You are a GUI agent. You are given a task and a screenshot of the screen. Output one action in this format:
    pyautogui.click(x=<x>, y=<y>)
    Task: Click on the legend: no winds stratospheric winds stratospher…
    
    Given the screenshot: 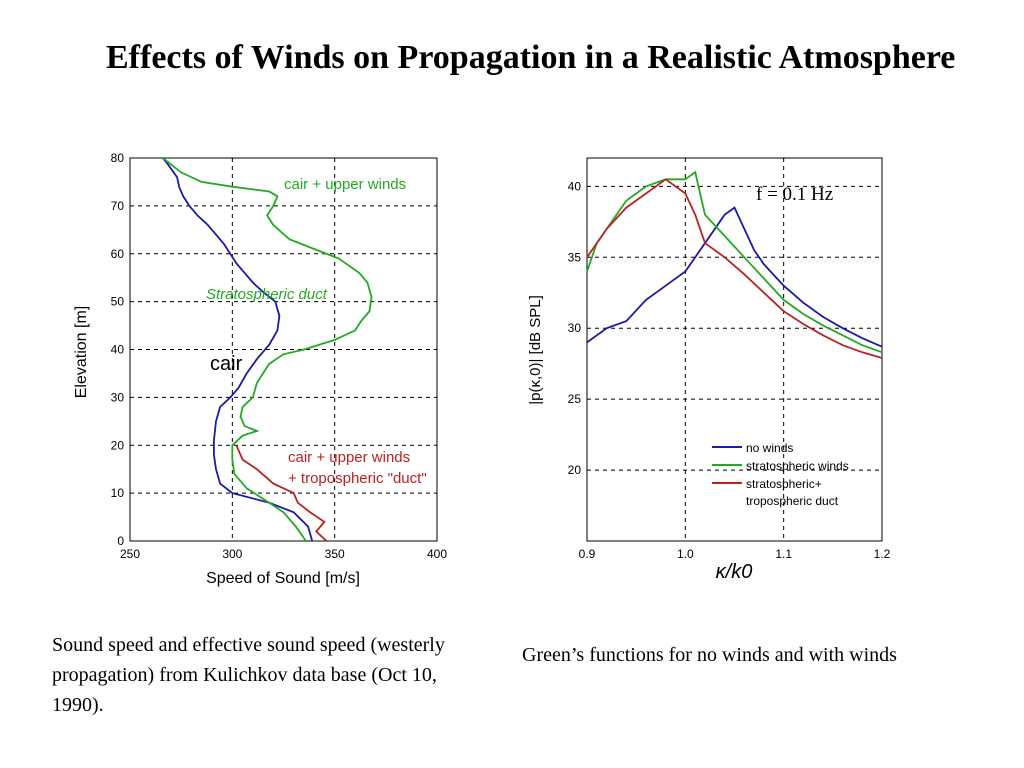 What is the action you would take?
    pyautogui.click(x=780, y=474)
    